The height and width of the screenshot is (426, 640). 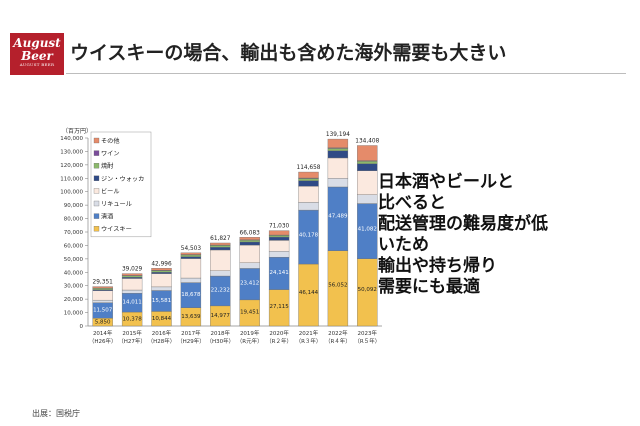 I want to click on x-tick-label: 2021年, so click(x=309, y=333).